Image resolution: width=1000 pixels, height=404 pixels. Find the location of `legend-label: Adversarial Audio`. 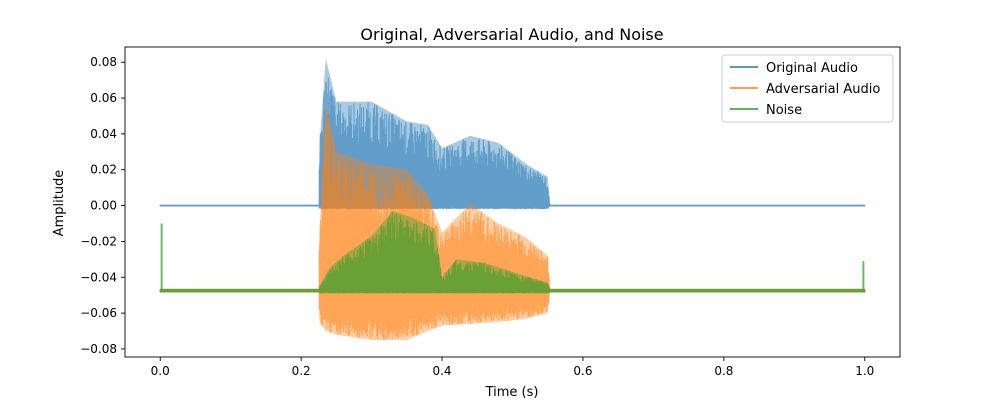

legend-label: Adversarial Audio is located at coordinates (823, 89).